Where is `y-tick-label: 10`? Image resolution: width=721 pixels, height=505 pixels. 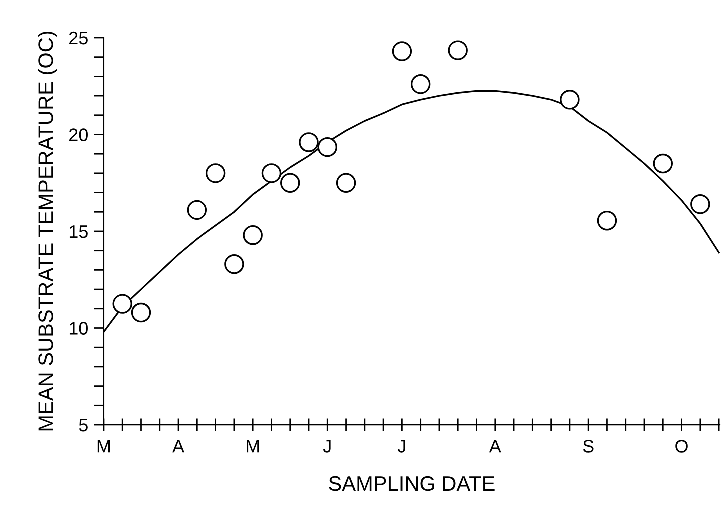
y-tick-label: 10 is located at coordinates (79, 328).